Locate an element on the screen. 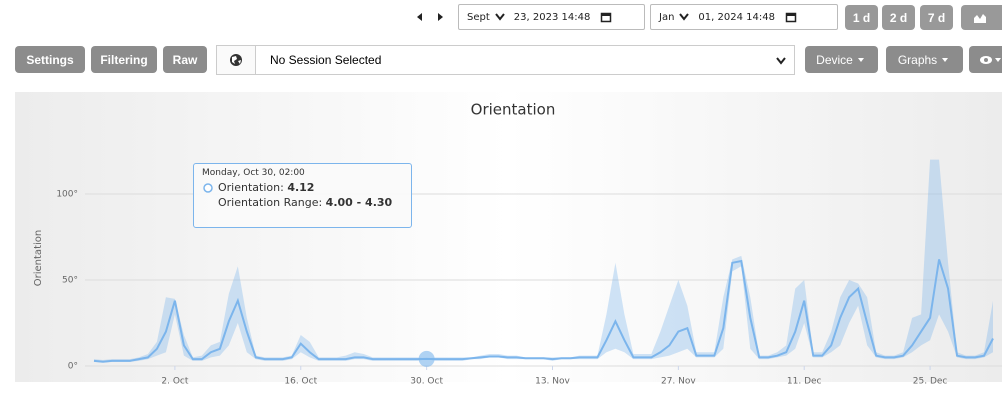 The width and height of the screenshot is (1002, 401). month-select: Sept is located at coordinates (478, 17).